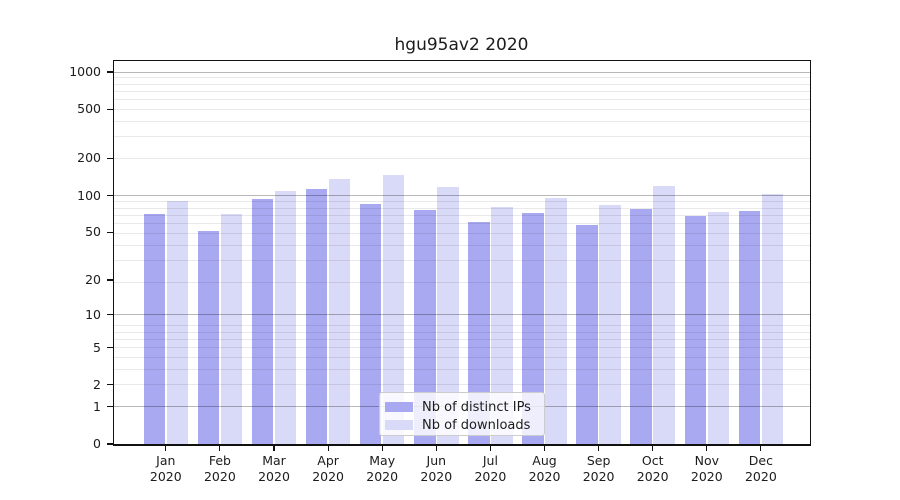  What do you see at coordinates (436, 460) in the screenshot?
I see `x-tick-label-line: Jun` at bounding box center [436, 460].